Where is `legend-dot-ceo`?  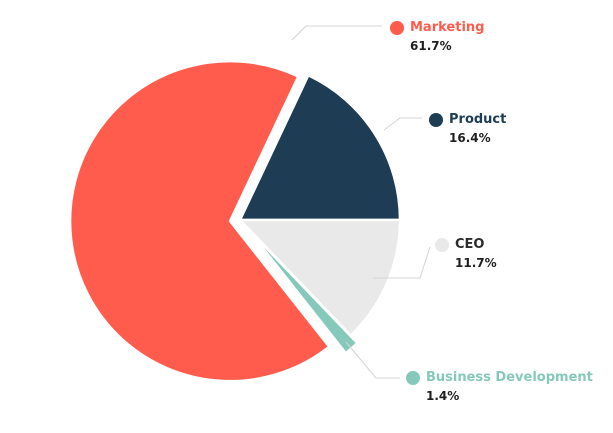 legend-dot-ceo is located at coordinates (442, 245).